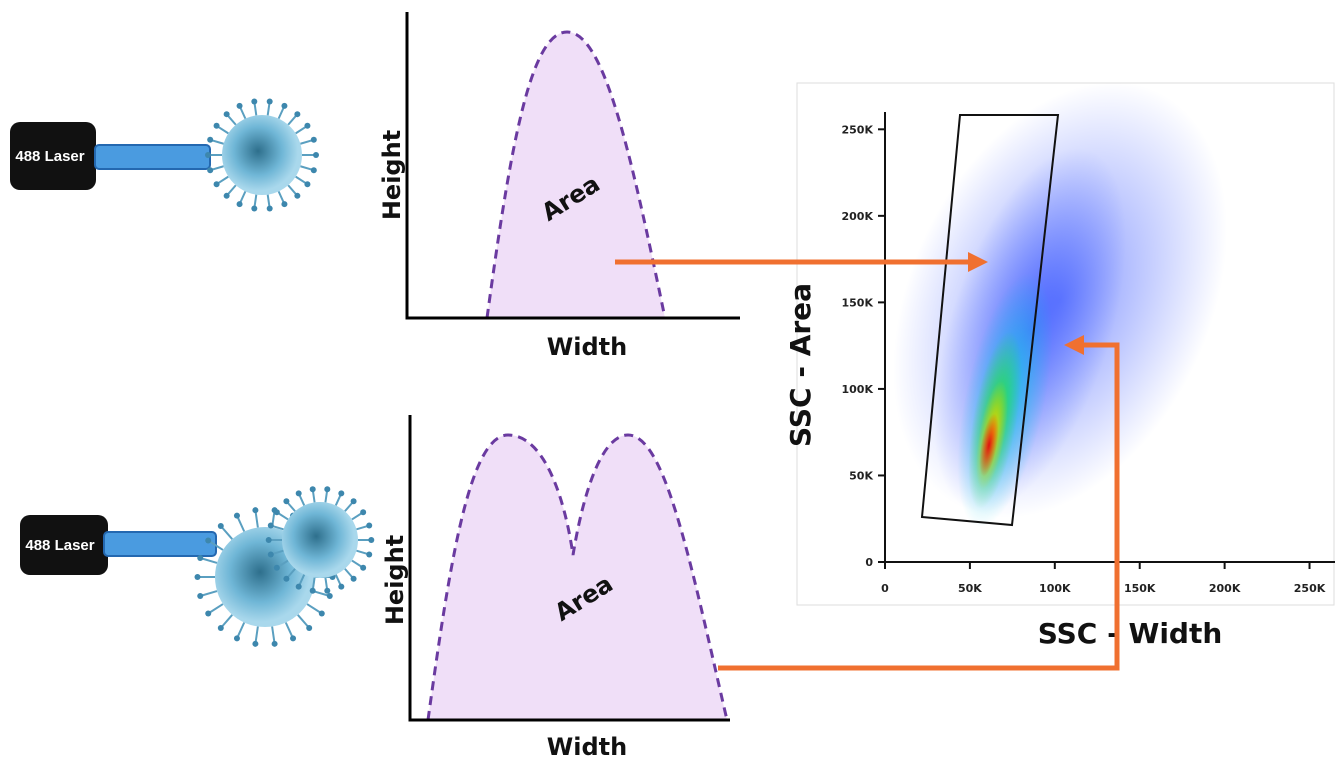 Image resolution: width=1335 pixels, height=759 pixels. Describe the element at coordinates (118, 545) in the screenshot. I see `laser-bottom: 488 Laser` at that location.